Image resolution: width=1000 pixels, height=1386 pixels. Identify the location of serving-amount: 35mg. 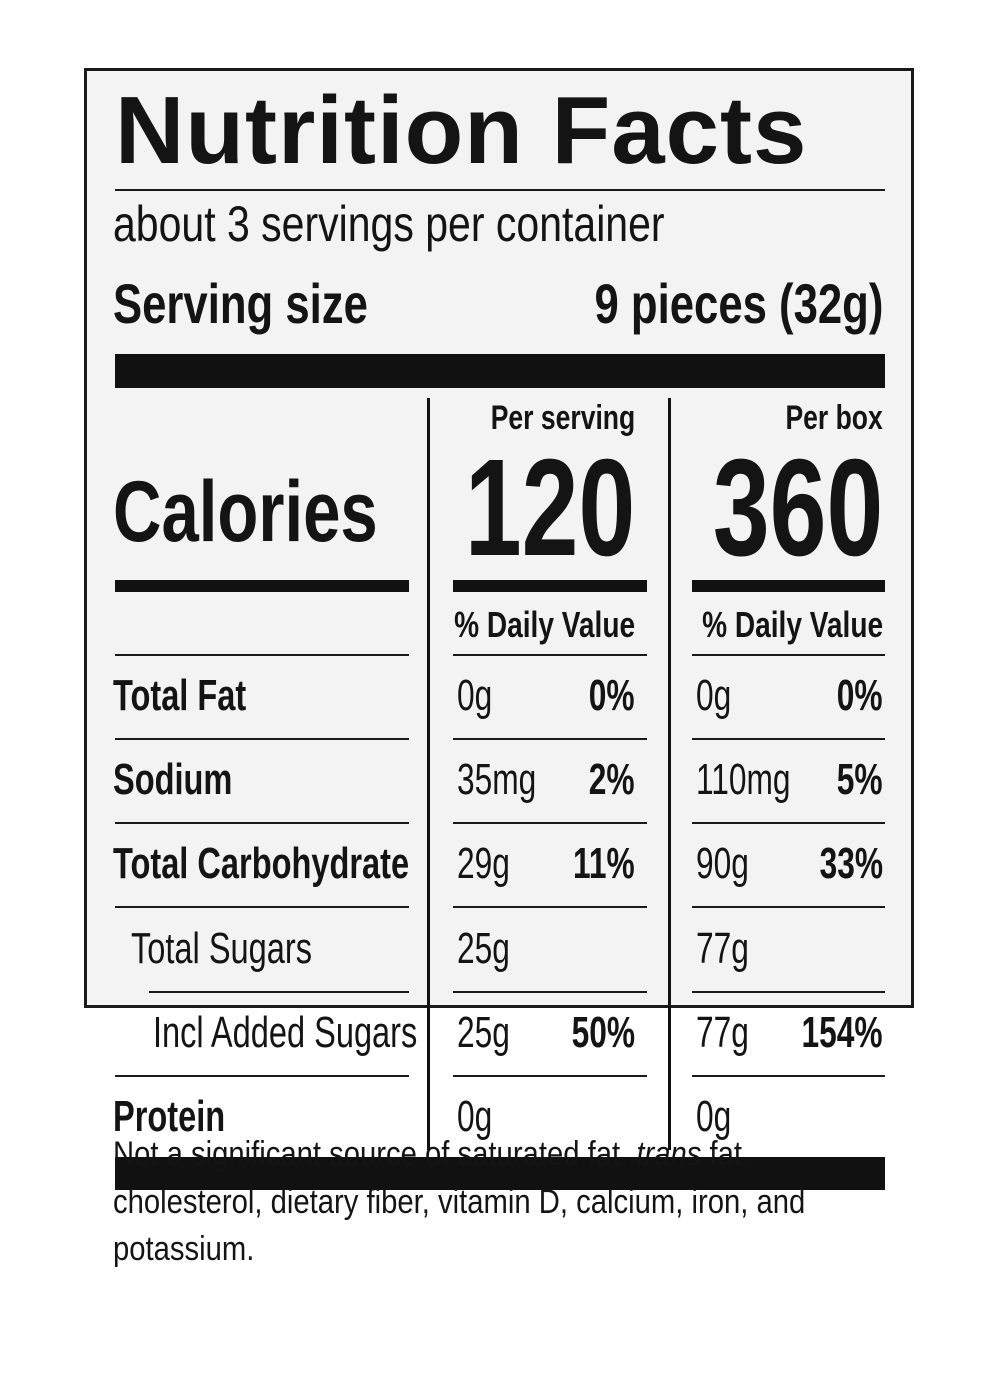
(497, 779).